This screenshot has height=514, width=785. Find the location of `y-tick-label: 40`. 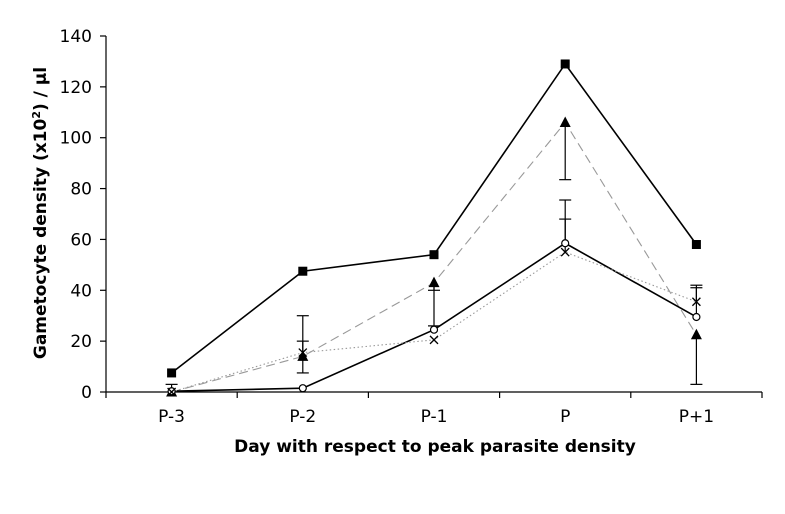

y-tick-label: 40 is located at coordinates (81, 291).